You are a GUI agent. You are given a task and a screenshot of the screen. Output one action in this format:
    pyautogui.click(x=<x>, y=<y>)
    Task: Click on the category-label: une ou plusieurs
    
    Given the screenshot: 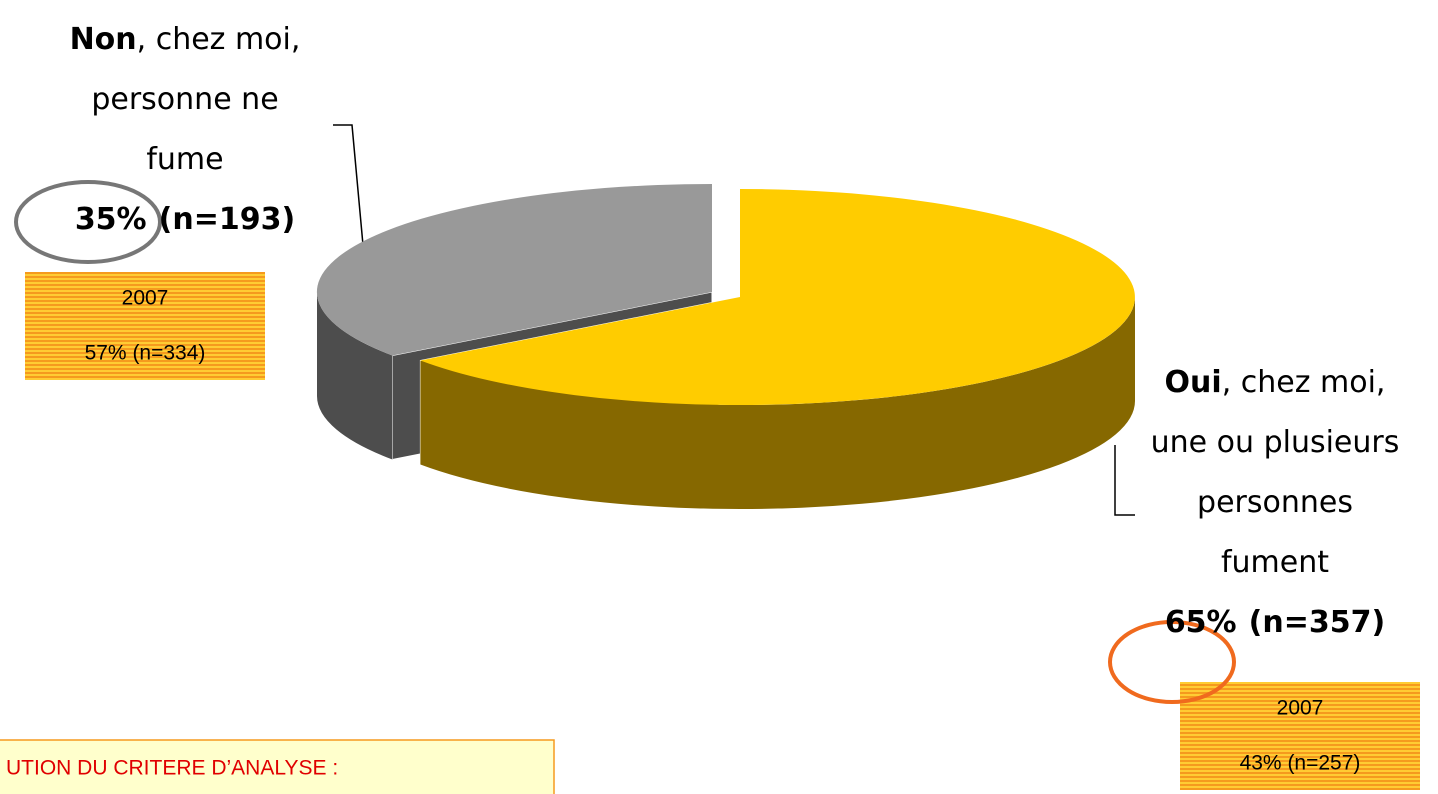 What is the action you would take?
    pyautogui.click(x=1275, y=442)
    